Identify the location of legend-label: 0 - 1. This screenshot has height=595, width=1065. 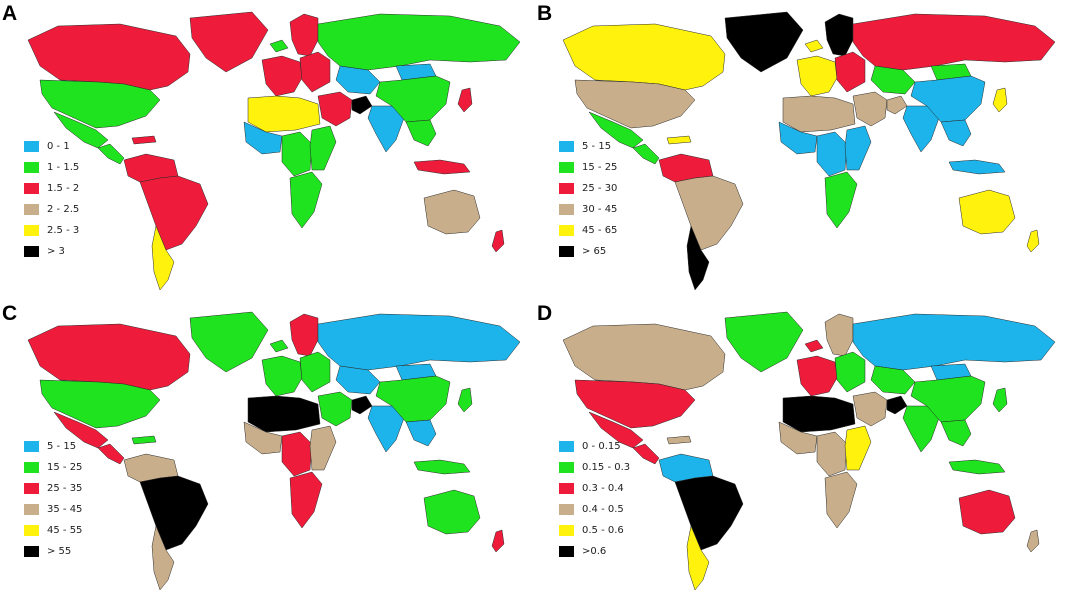
(58, 146).